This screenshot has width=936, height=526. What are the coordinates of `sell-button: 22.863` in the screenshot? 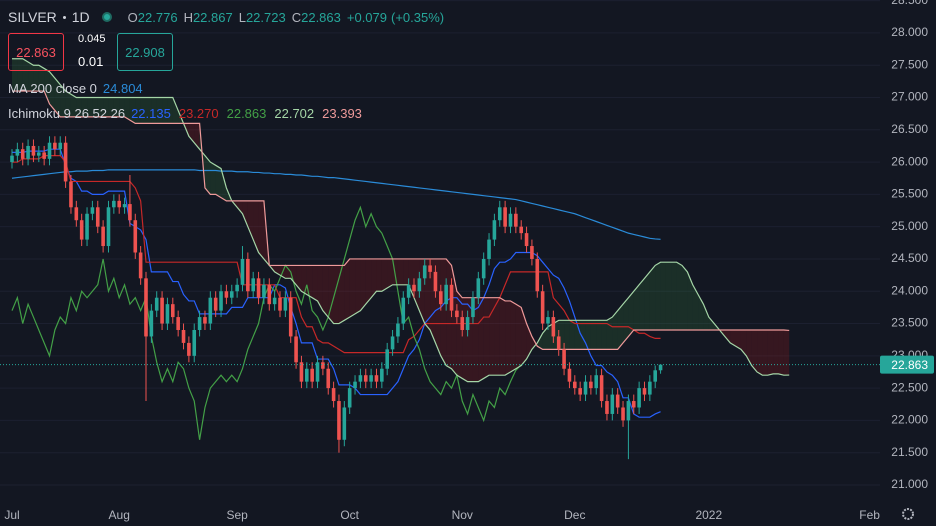 It's located at (36, 52).